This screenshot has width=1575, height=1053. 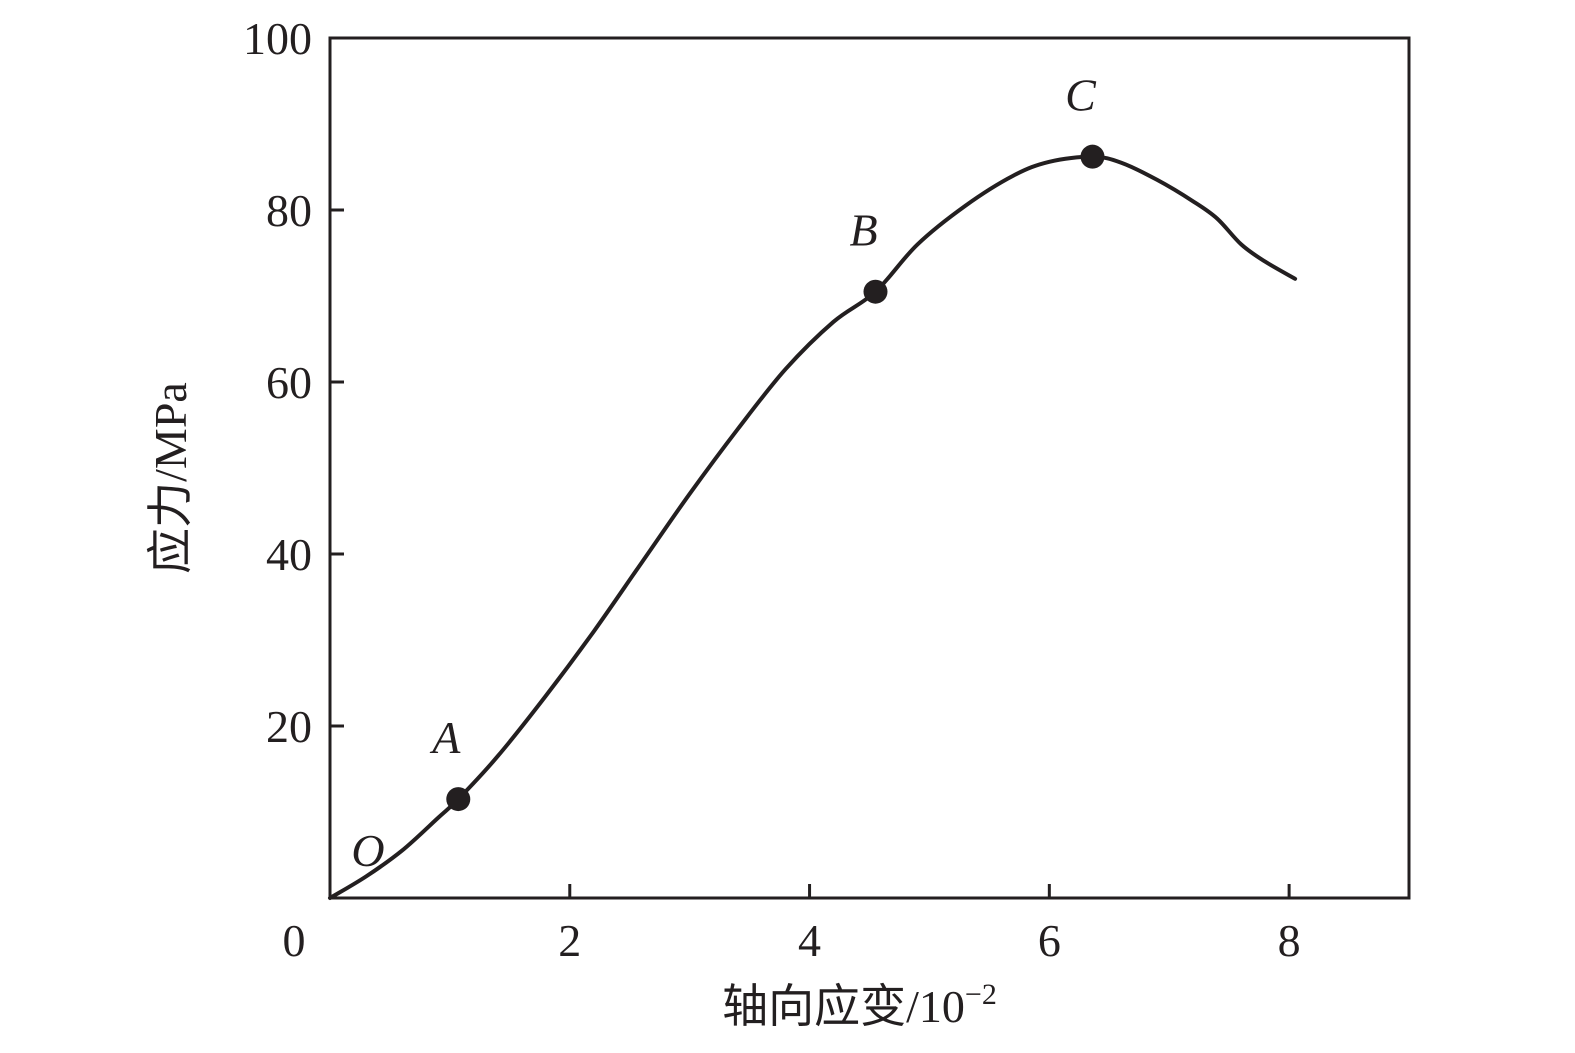 What do you see at coordinates (170, 478) in the screenshot?
I see `y-axis-title: 应力/MPa` at bounding box center [170, 478].